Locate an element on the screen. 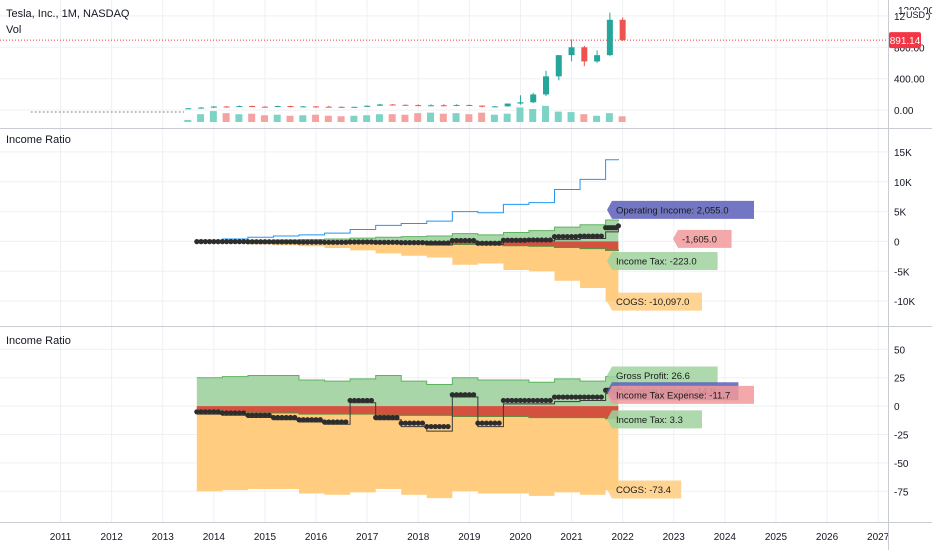 The image size is (932, 555). time-tick-label: 2024 is located at coordinates (725, 537).